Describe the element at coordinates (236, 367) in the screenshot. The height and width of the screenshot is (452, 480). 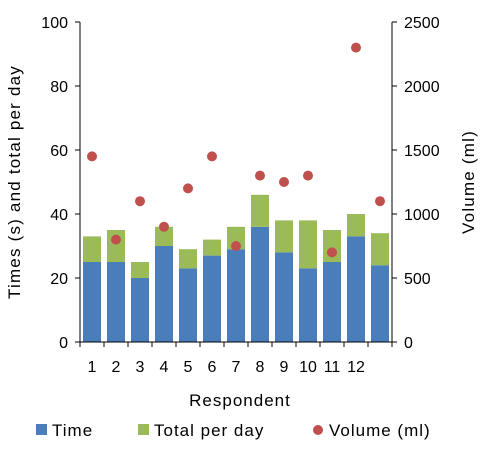
I see `x-tick-label: 7` at that location.